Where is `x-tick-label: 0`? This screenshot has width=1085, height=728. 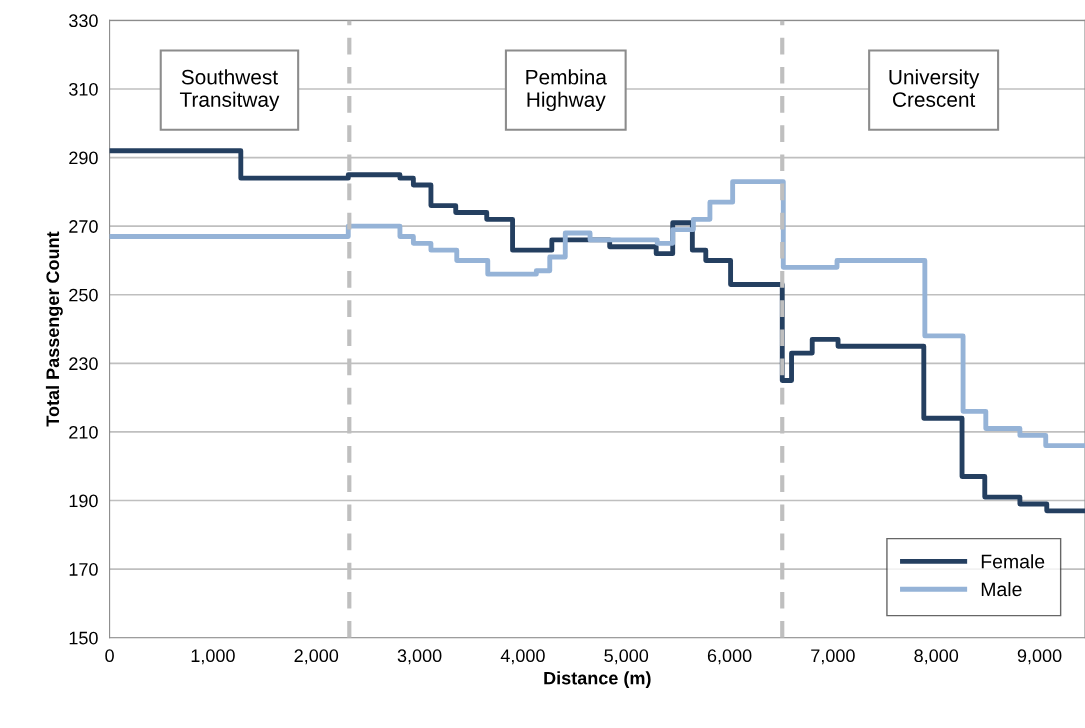
x-tick-label: 0 is located at coordinates (109, 656).